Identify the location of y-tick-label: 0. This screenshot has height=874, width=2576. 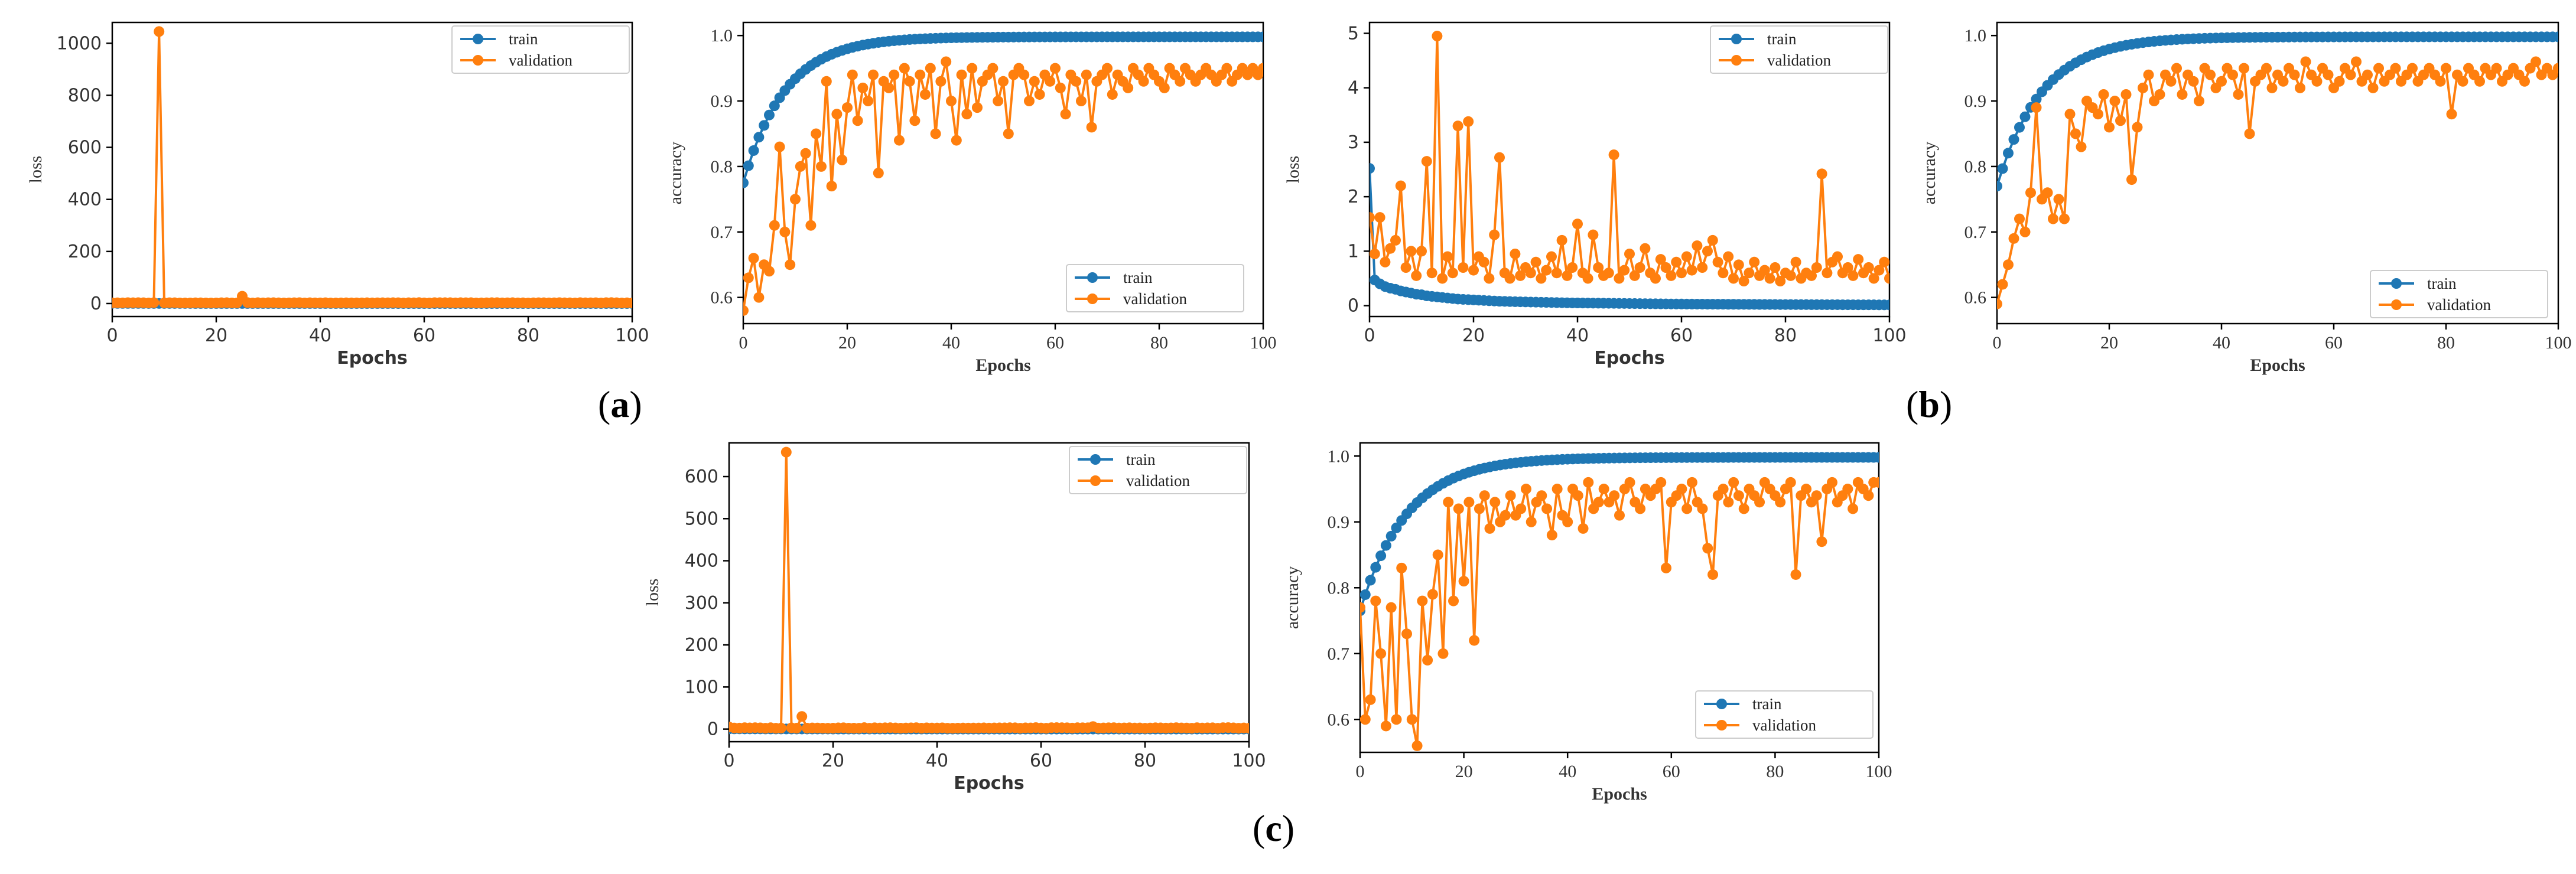
(712, 729).